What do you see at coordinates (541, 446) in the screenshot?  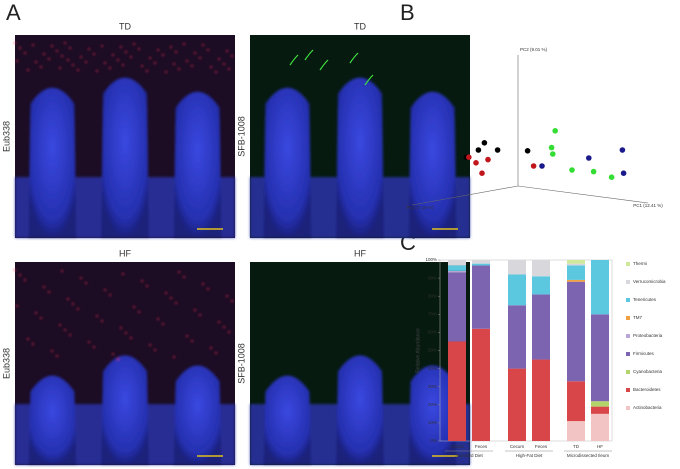 I see `x-tick-label: Feces` at bounding box center [541, 446].